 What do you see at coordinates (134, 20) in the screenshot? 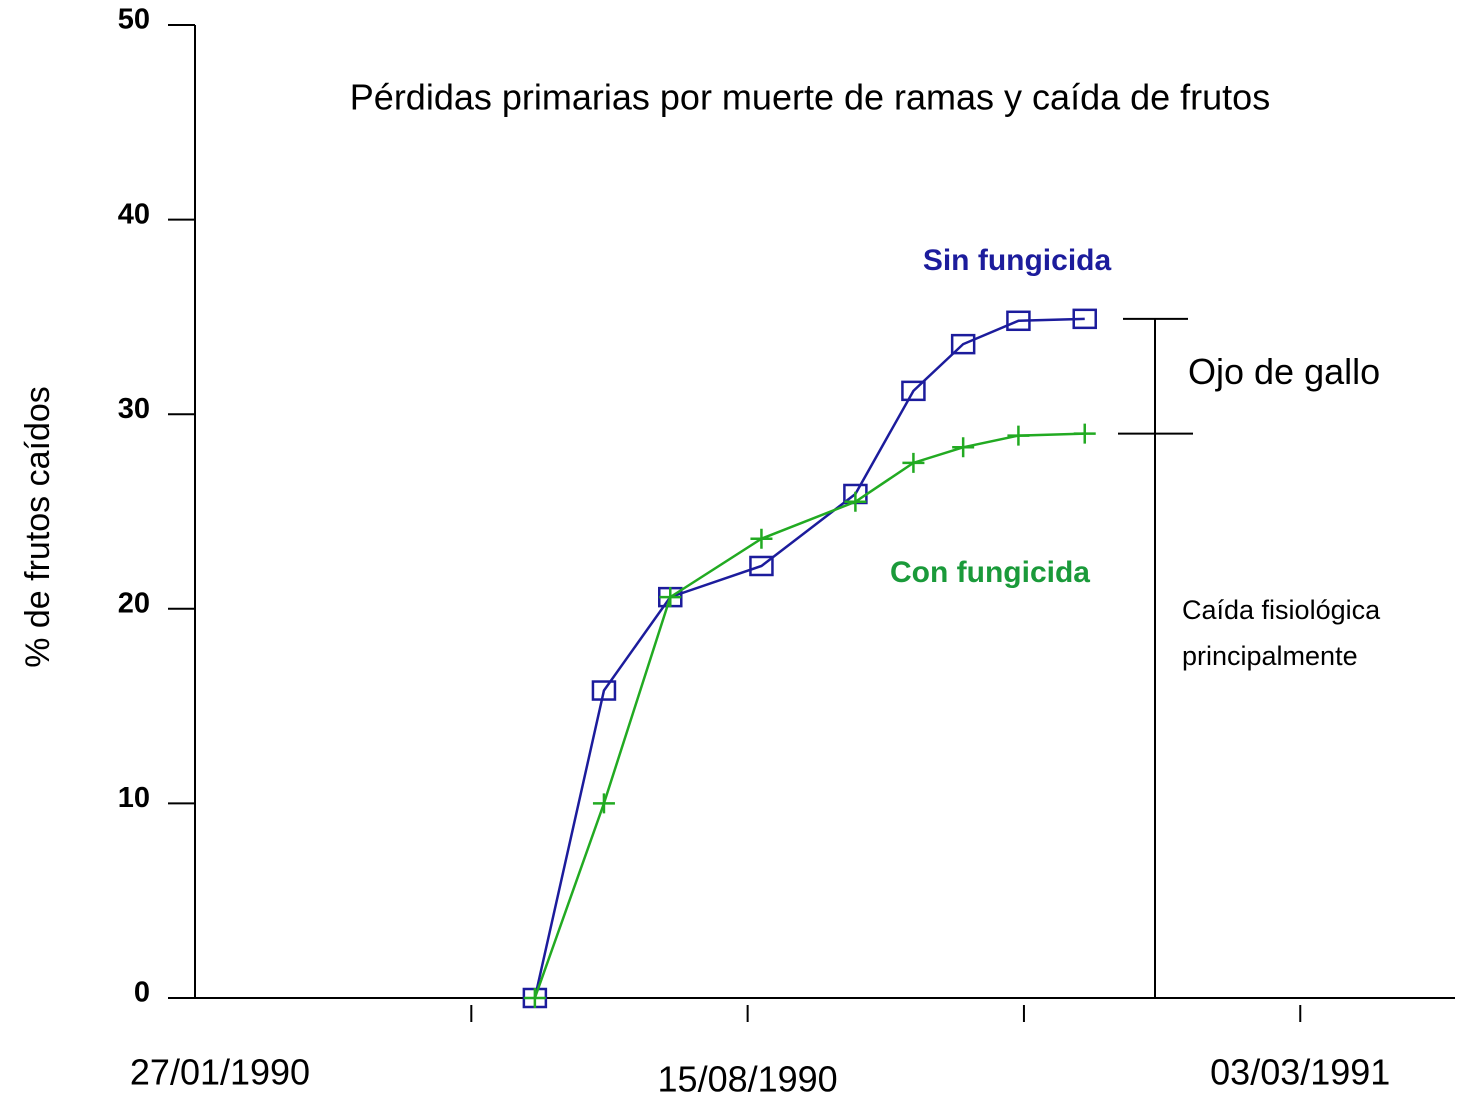
I see `y-tick-label: 50` at bounding box center [134, 20].